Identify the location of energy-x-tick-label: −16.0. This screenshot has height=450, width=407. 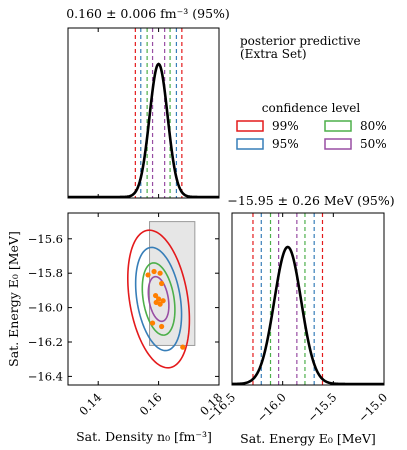
(271, 407).